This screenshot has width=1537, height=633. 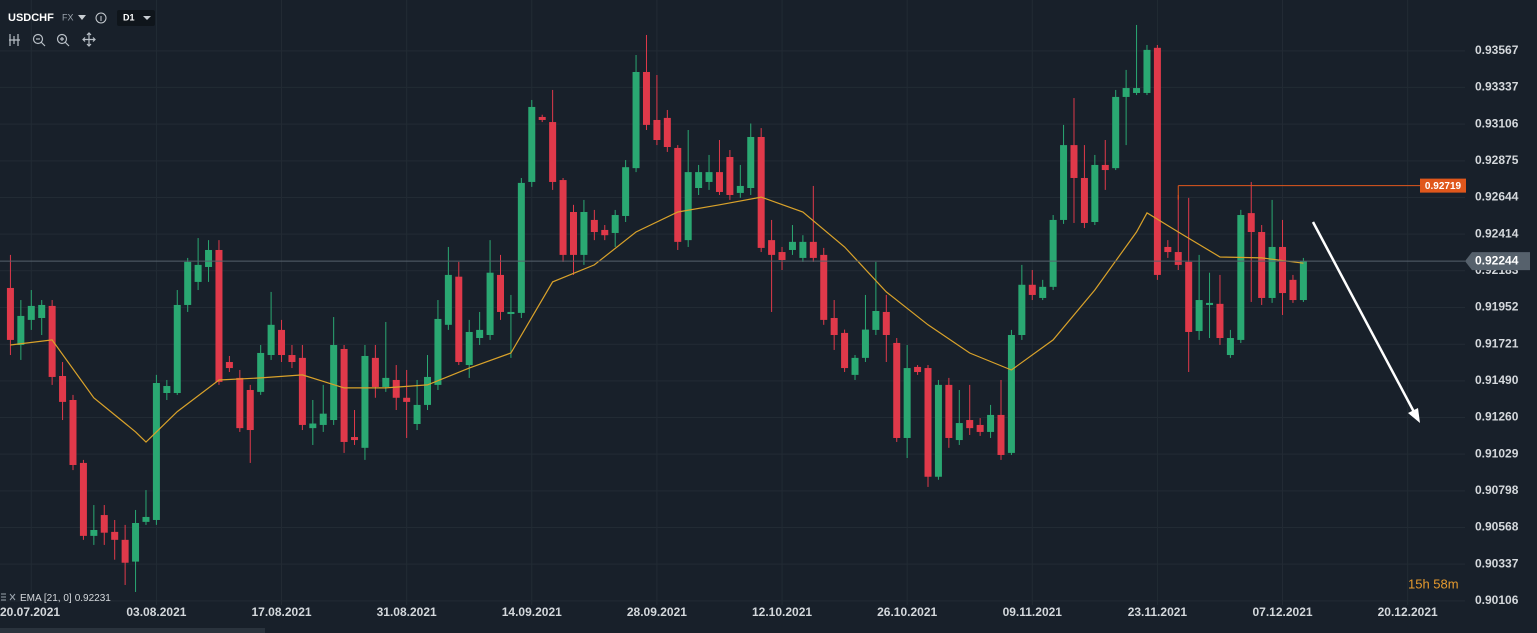 What do you see at coordinates (532, 612) in the screenshot?
I see `x-tick-label: 14.09.2021` at bounding box center [532, 612].